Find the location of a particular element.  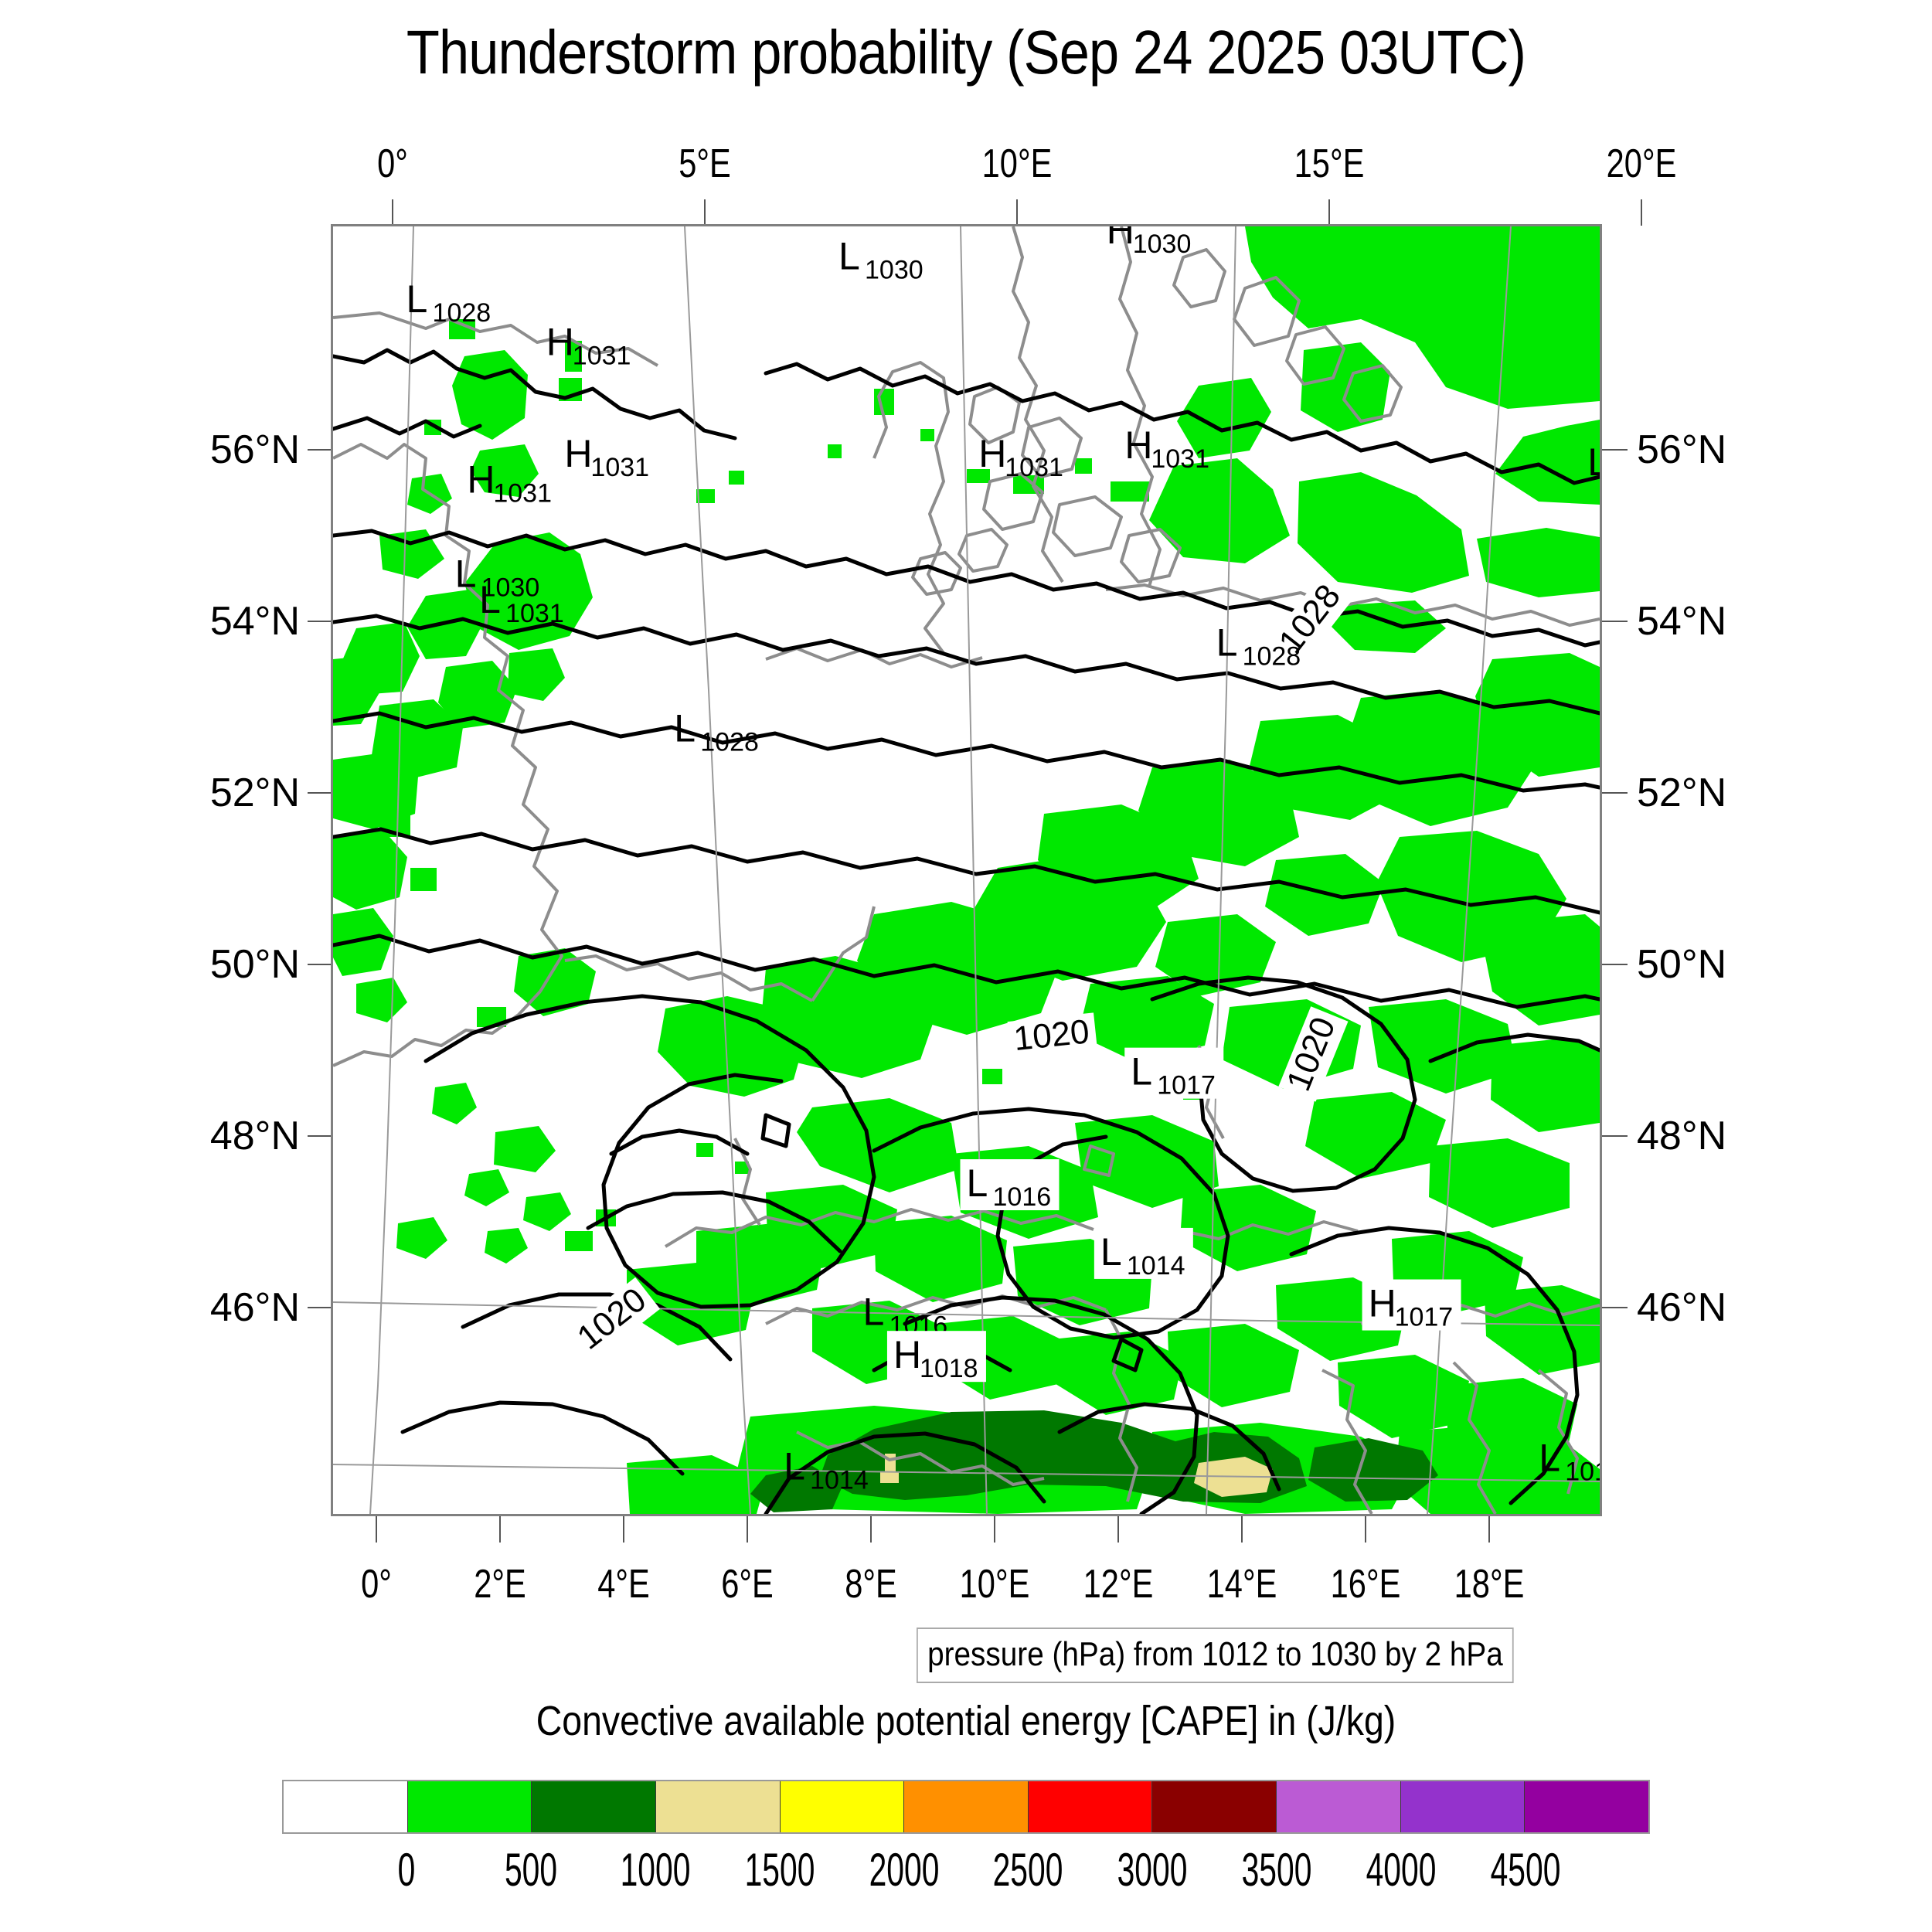

colorbar-tick-6: 3000 is located at coordinates (1152, 1870).